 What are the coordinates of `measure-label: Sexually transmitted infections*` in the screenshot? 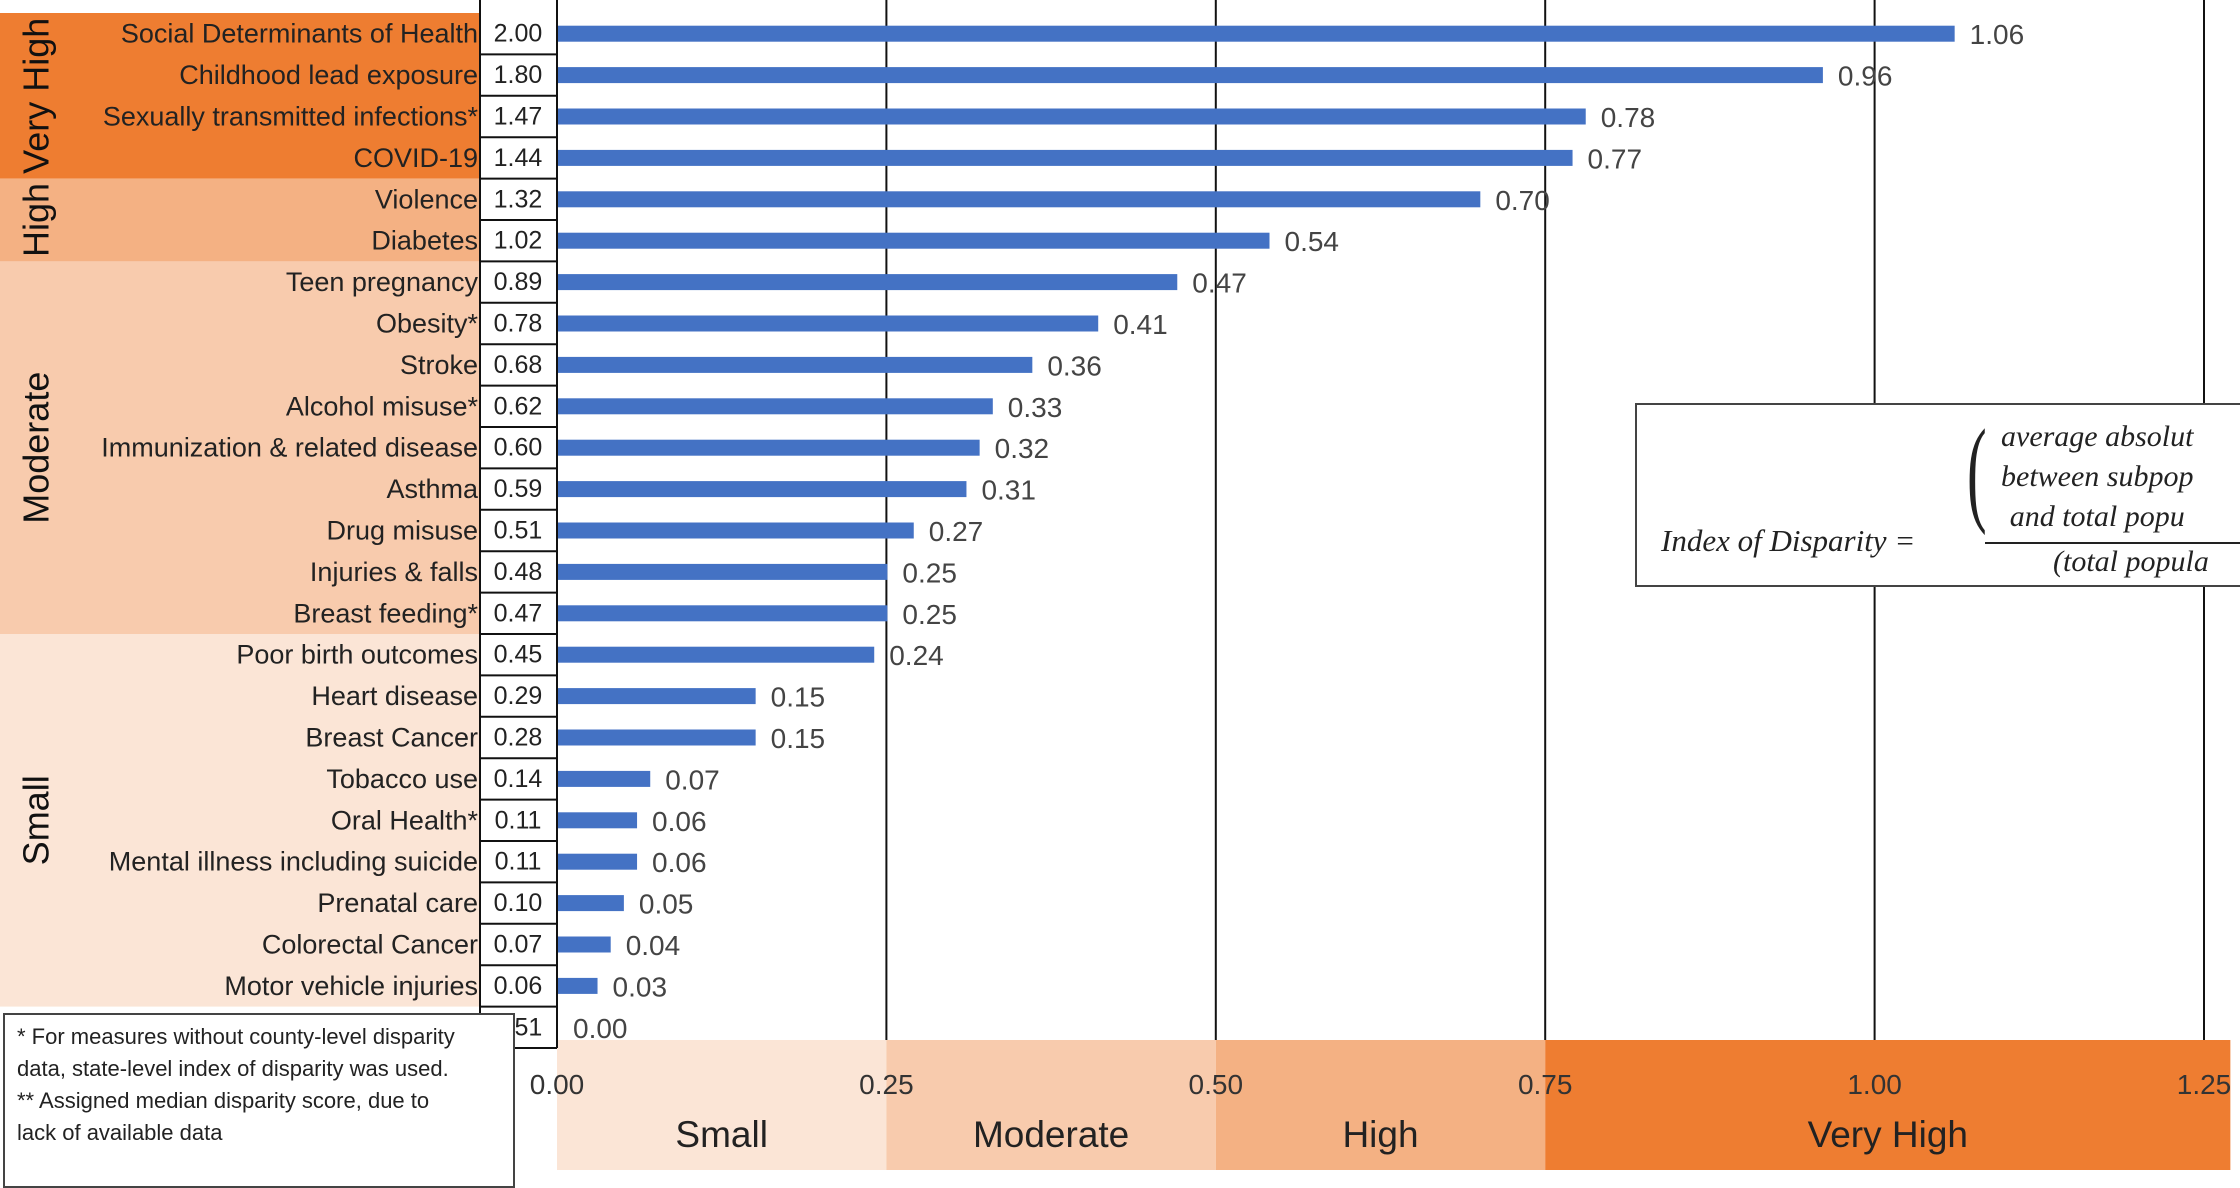 It's located at (291, 117).